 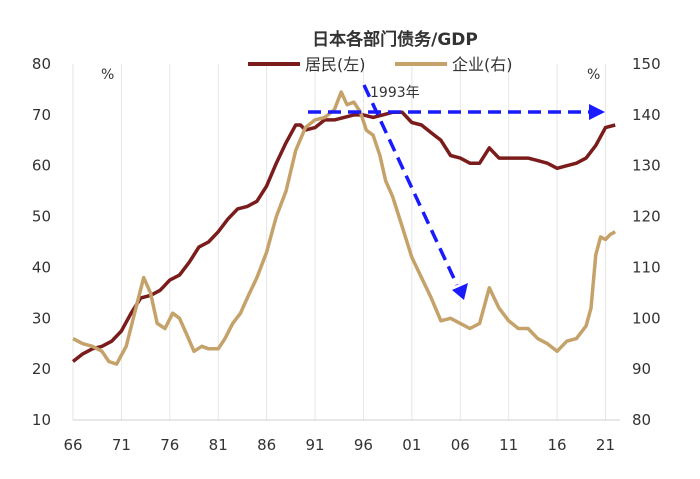 What do you see at coordinates (646, 64) in the screenshot?
I see `right-tick-150: 150` at bounding box center [646, 64].